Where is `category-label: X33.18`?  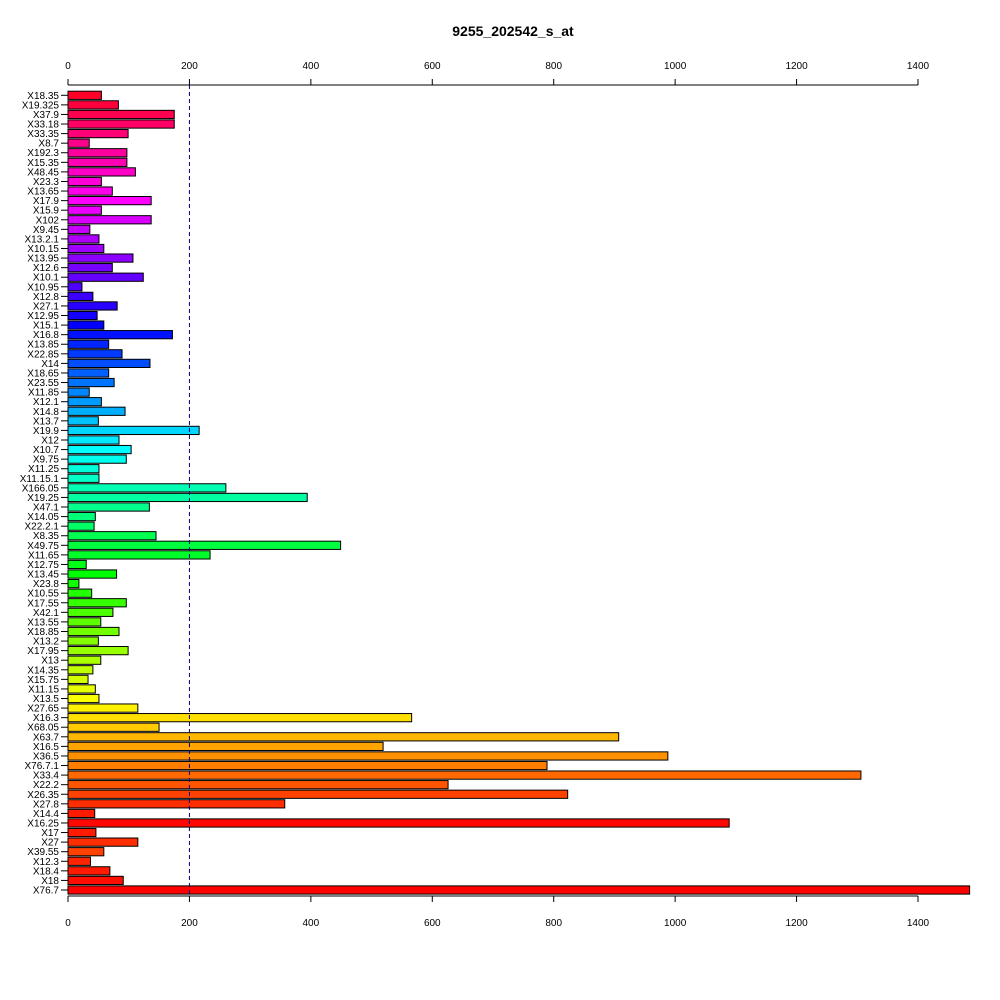 category-label: X33.18 is located at coordinates (43, 125).